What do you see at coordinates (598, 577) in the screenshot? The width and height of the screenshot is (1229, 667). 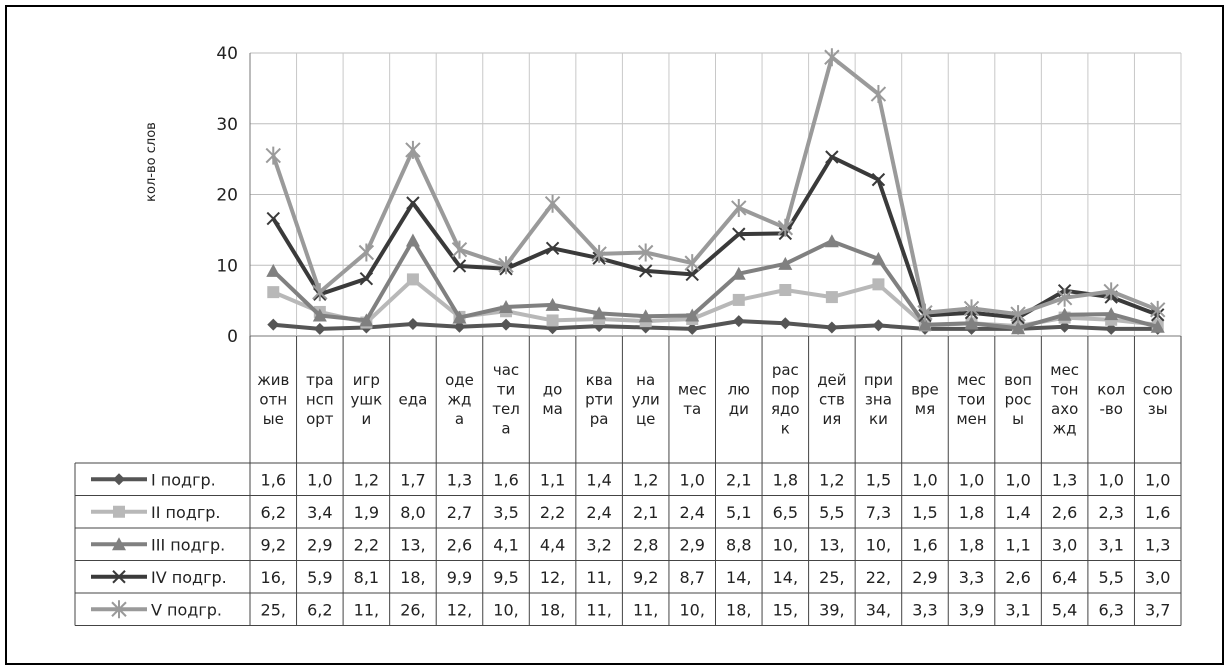 I see `table-cell: 11,` at bounding box center [598, 577].